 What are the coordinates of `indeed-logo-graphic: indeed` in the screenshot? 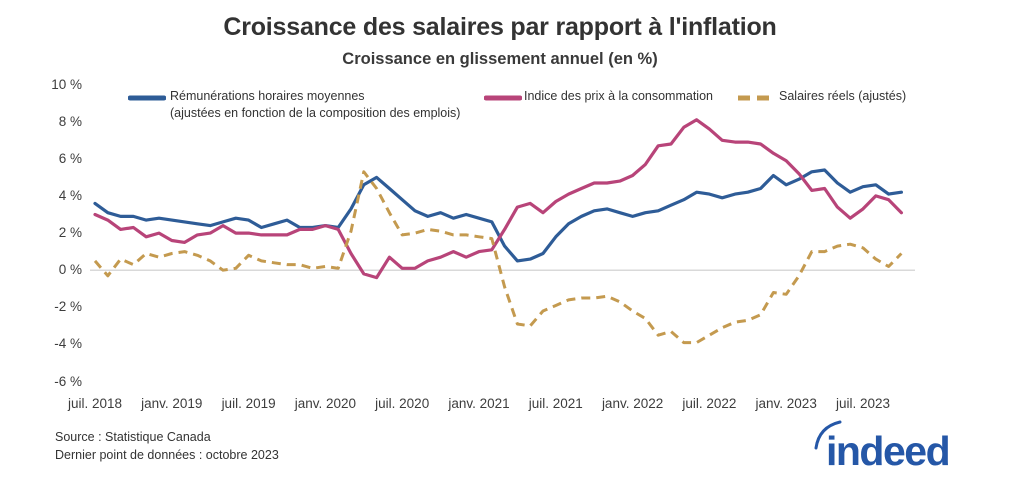 It's located at (882, 447).